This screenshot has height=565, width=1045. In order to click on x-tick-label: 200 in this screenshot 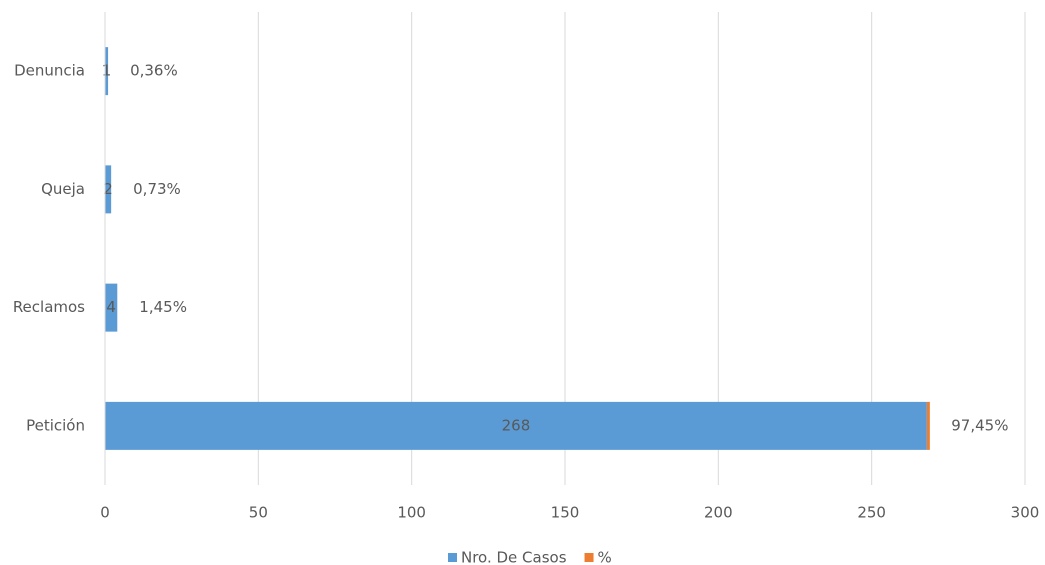, I will do `click(718, 513)`.